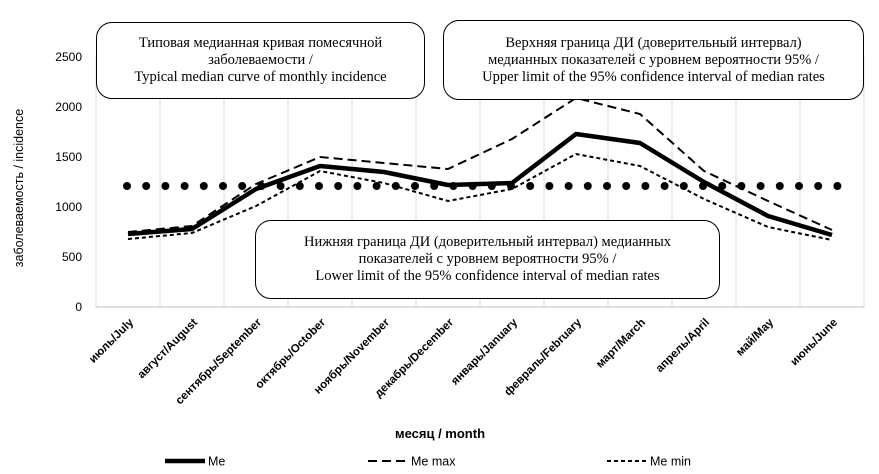 The image size is (879, 474). What do you see at coordinates (68, 57) in the screenshot?
I see `y-tick-label: 2500` at bounding box center [68, 57].